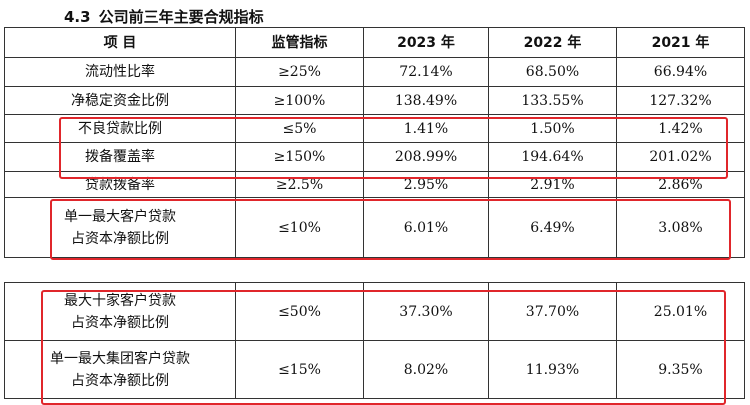  Describe the element at coordinates (120, 300) in the screenshot. I see `row-item-line: 最大十家客户贷款` at that location.